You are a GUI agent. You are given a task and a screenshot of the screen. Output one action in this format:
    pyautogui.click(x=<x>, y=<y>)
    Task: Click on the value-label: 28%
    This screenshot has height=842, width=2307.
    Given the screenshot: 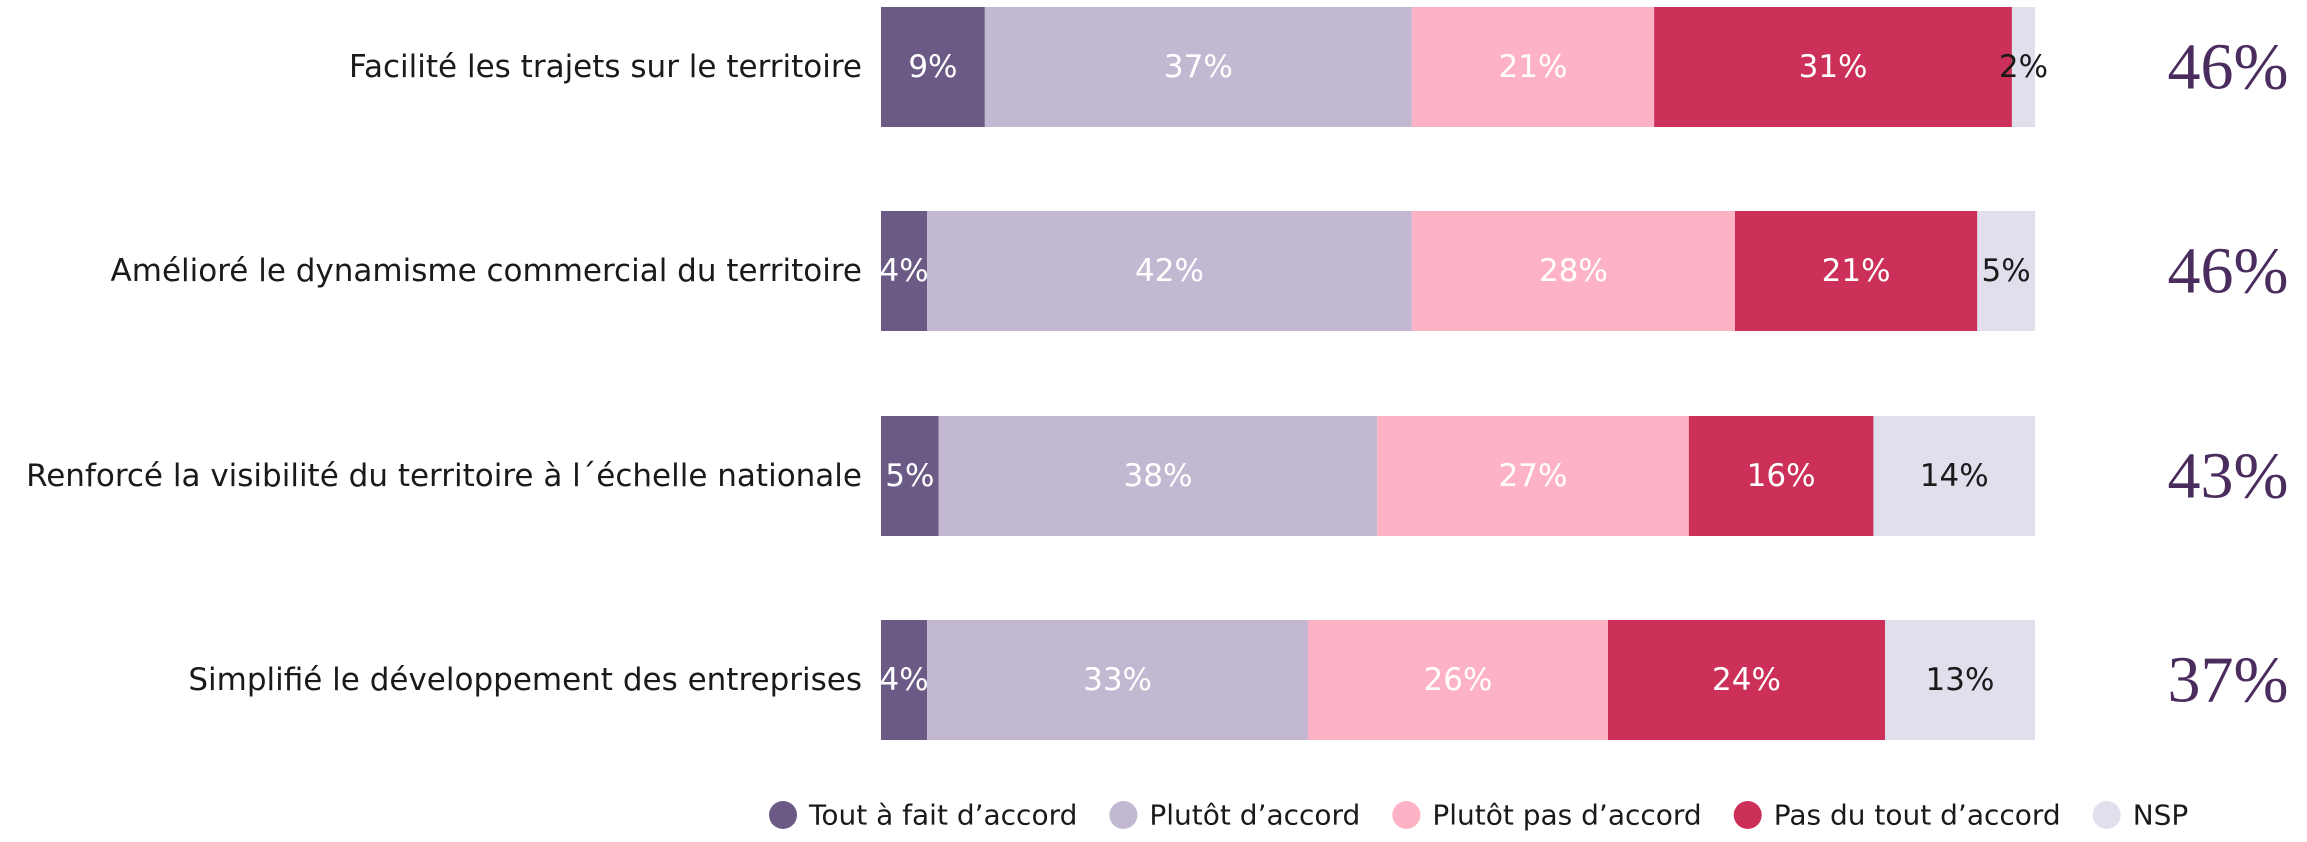 What is the action you would take?
    pyautogui.click(x=1573, y=271)
    